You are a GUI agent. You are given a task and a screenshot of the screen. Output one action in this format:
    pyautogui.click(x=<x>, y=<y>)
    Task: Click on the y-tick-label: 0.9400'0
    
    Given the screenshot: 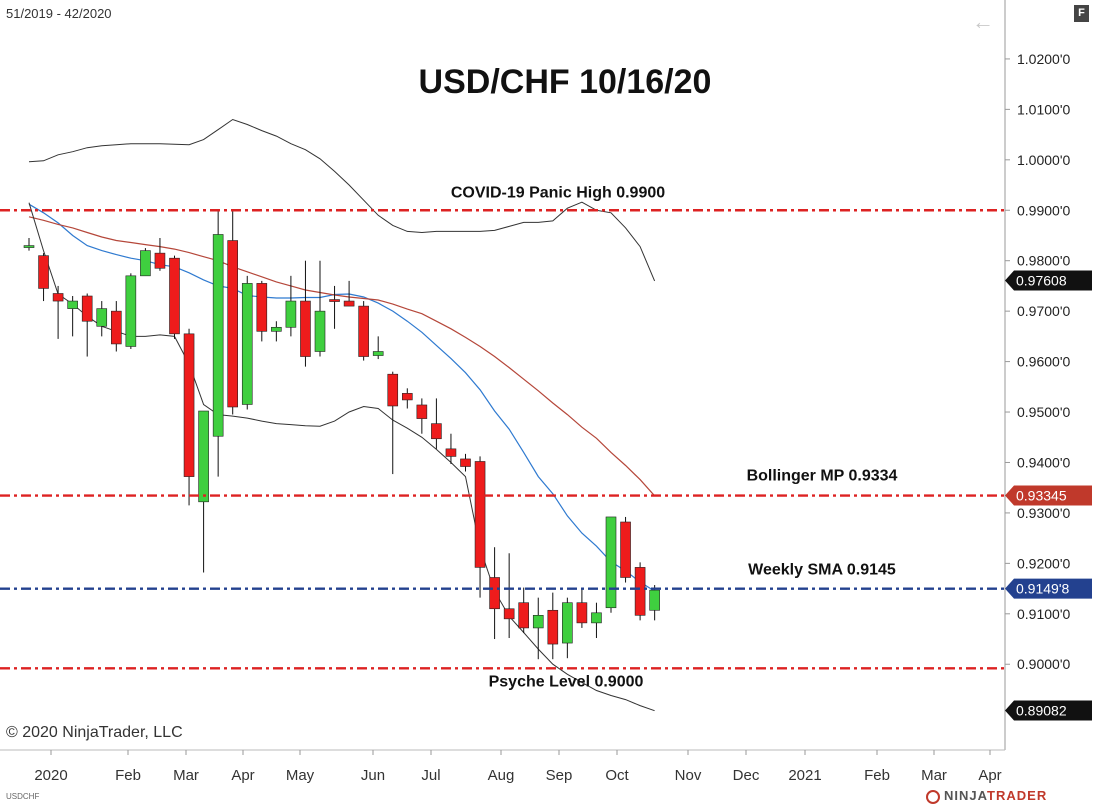 What is the action you would take?
    pyautogui.click(x=1043, y=462)
    